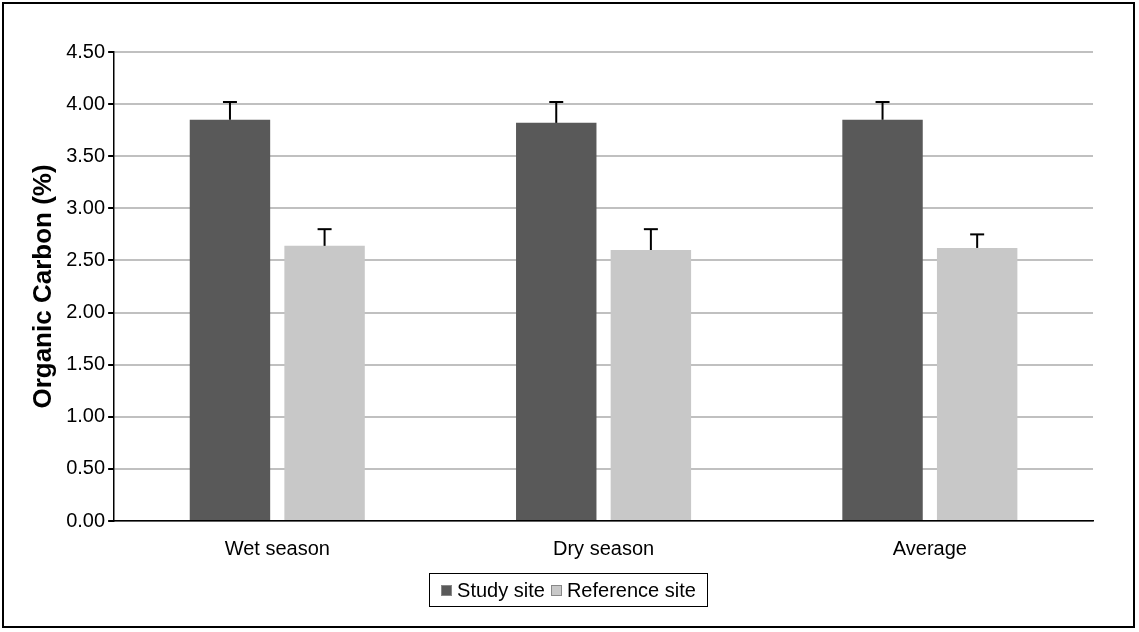 This screenshot has width=1139, height=632. Describe the element at coordinates (86, 363) in the screenshot. I see `y-tick-label: 1.50` at that location.